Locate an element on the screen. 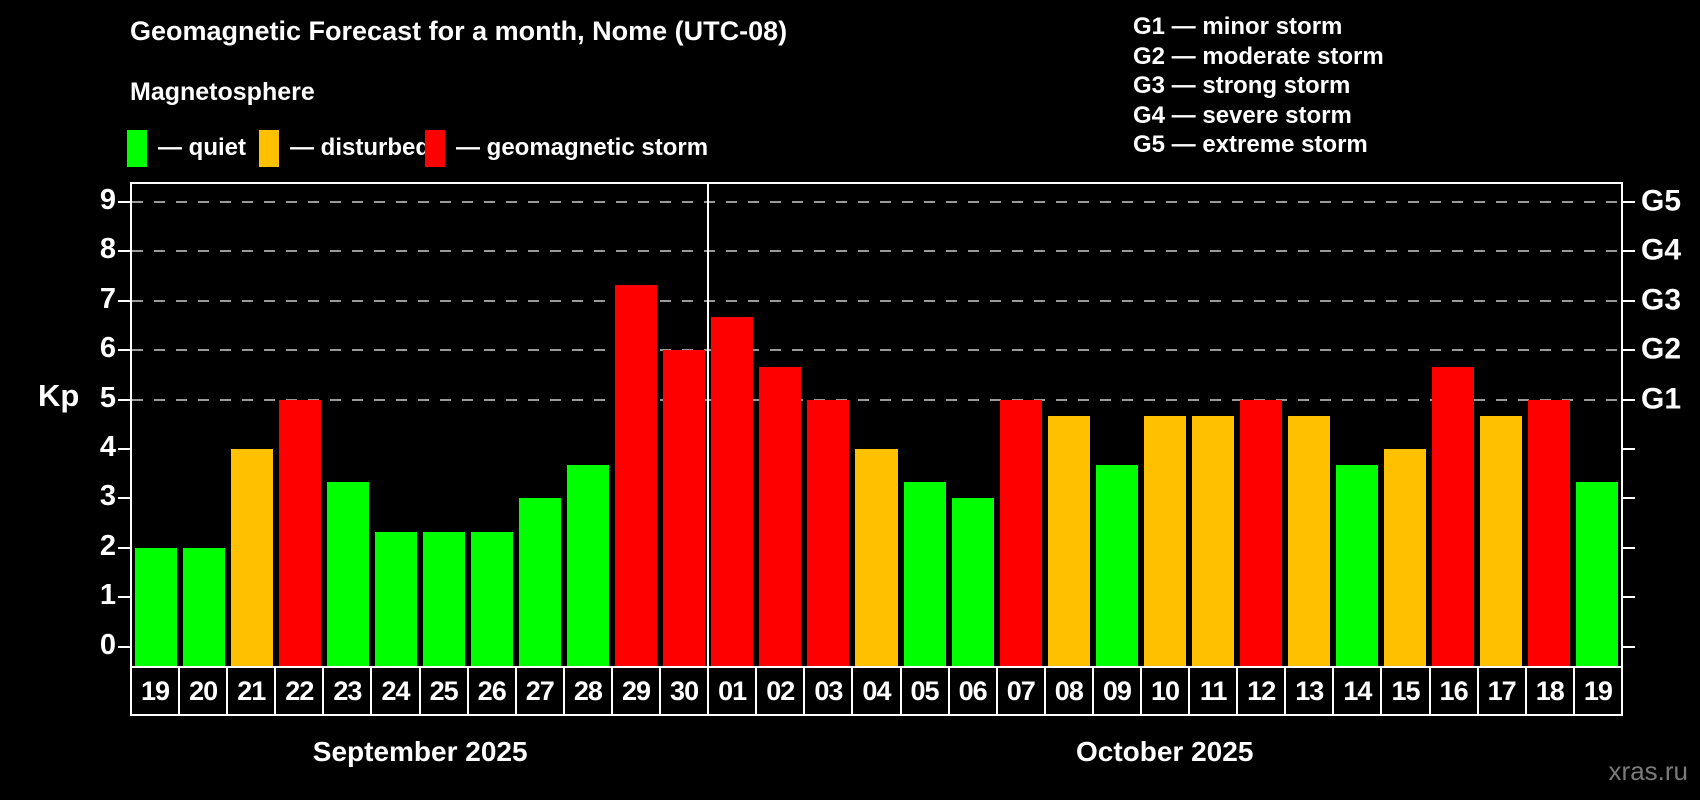  legend-label-quiet: — quiet is located at coordinates (202, 147).